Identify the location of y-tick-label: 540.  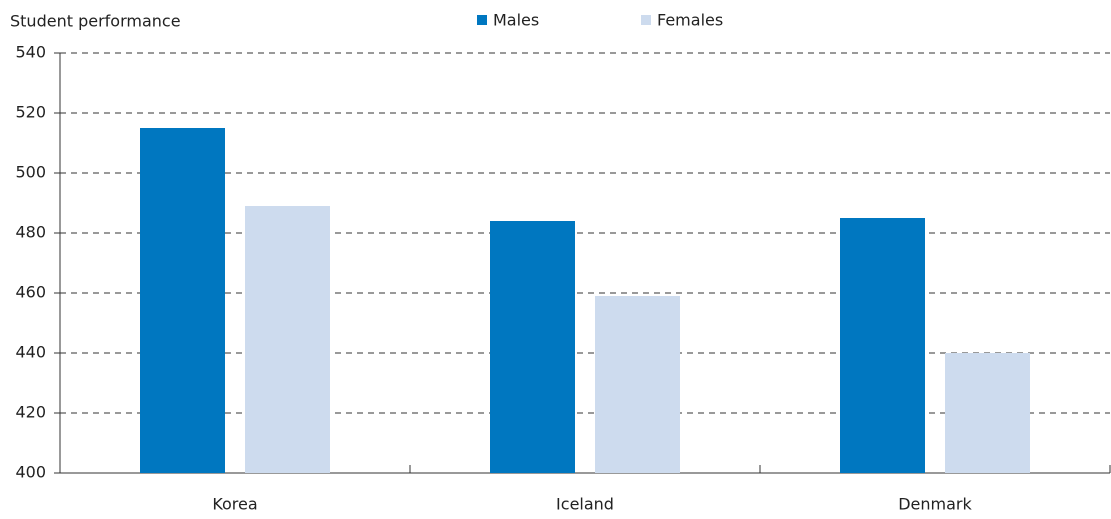
(30, 52).